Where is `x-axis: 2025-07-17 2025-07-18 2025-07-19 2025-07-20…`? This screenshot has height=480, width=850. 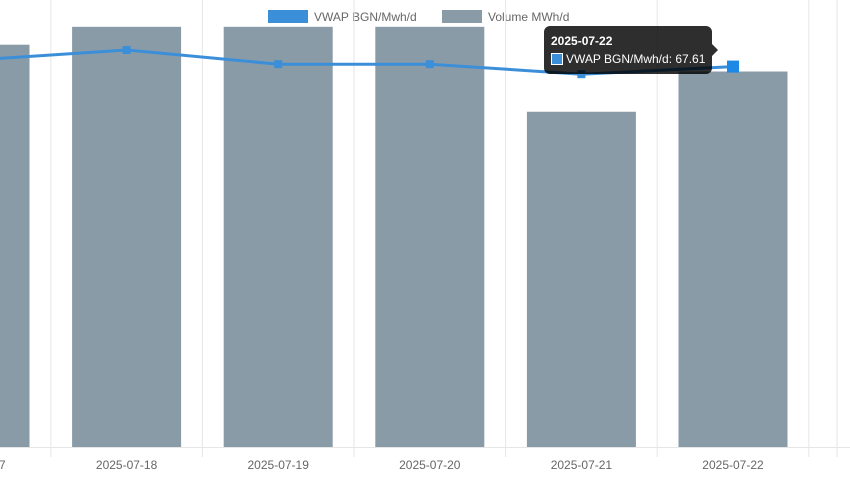 x-axis: 2025-07-17 2025-07-18 2025-07-19 2025-07-20… is located at coordinates (425, 459).